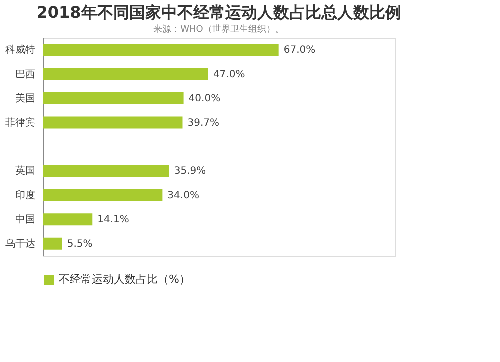 The height and width of the screenshot is (362, 500). What do you see at coordinates (184, 196) in the screenshot?
I see `data-label: 34.0%` at bounding box center [184, 196].